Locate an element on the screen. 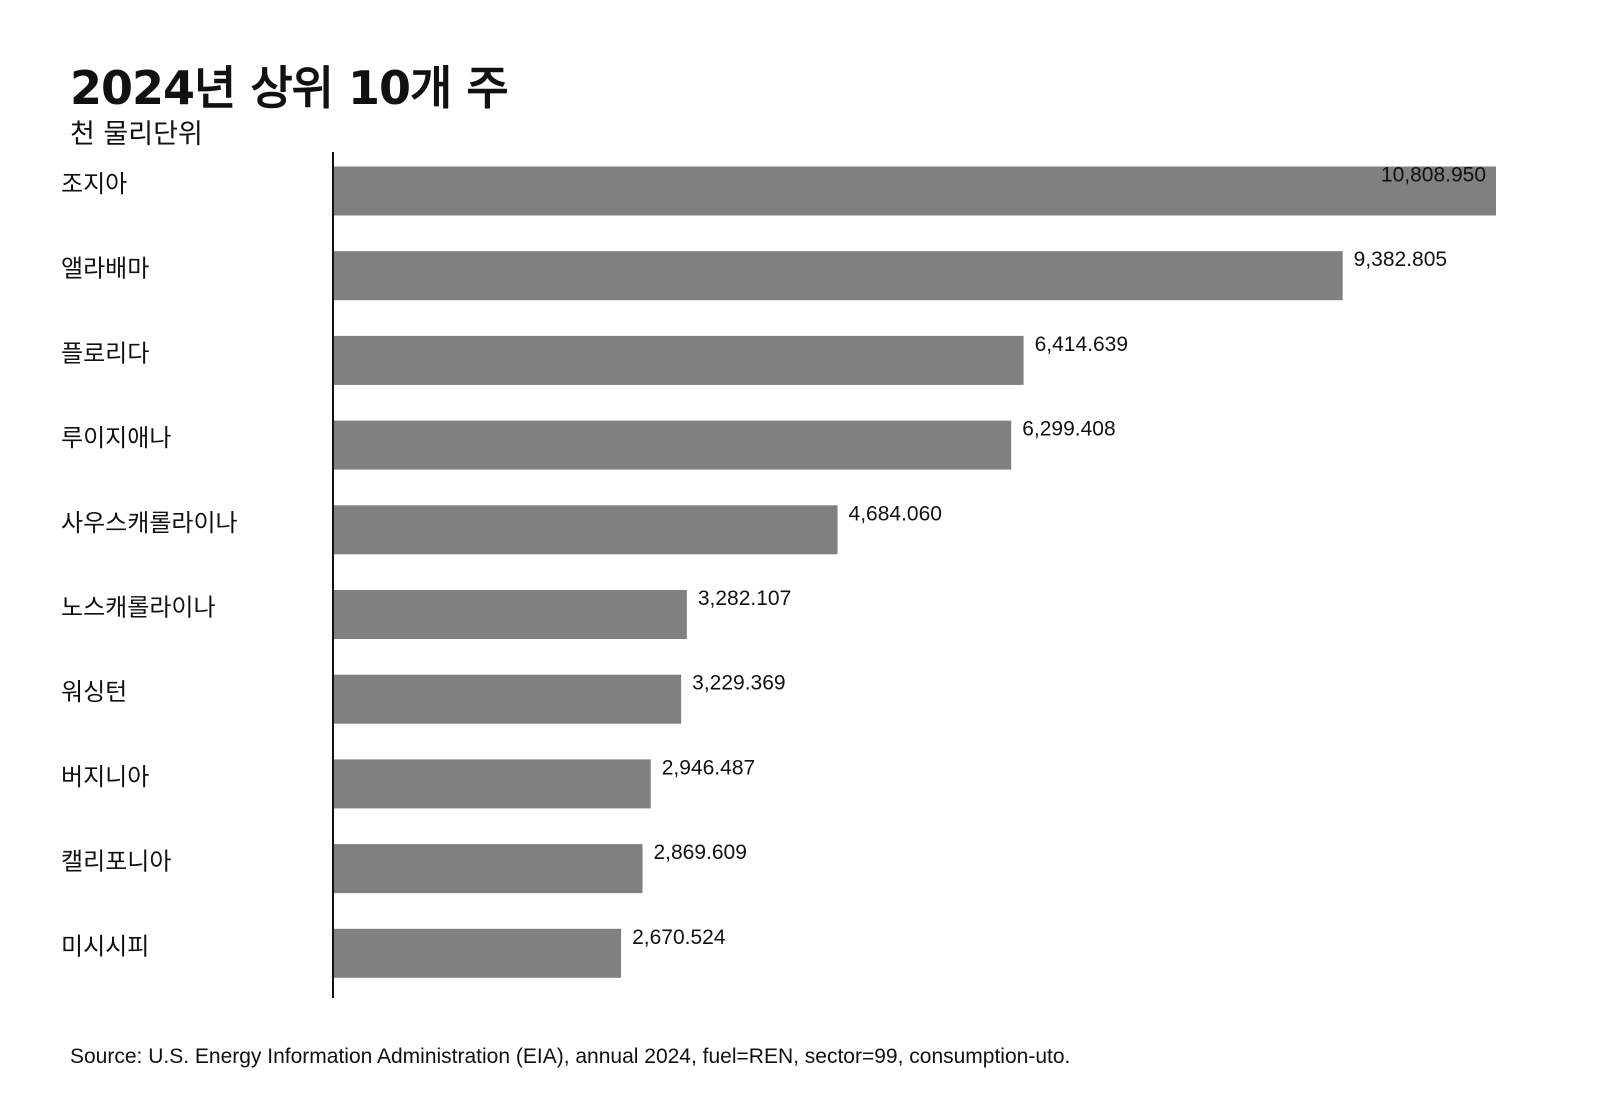  value-label: 2,946.487 is located at coordinates (708, 767).